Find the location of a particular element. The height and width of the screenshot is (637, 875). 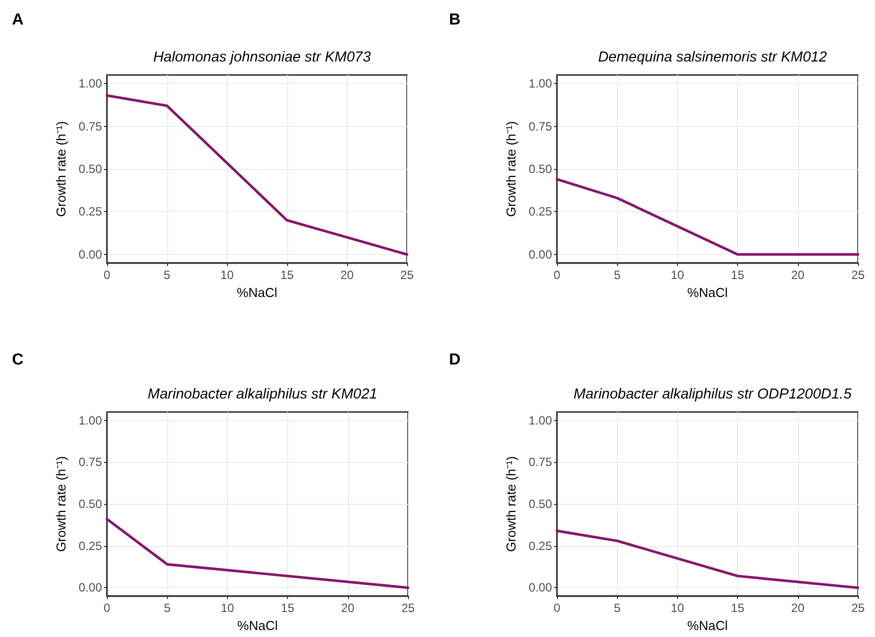

chart-title: Demequina salsinemoris str KM012 is located at coordinates (712, 58).